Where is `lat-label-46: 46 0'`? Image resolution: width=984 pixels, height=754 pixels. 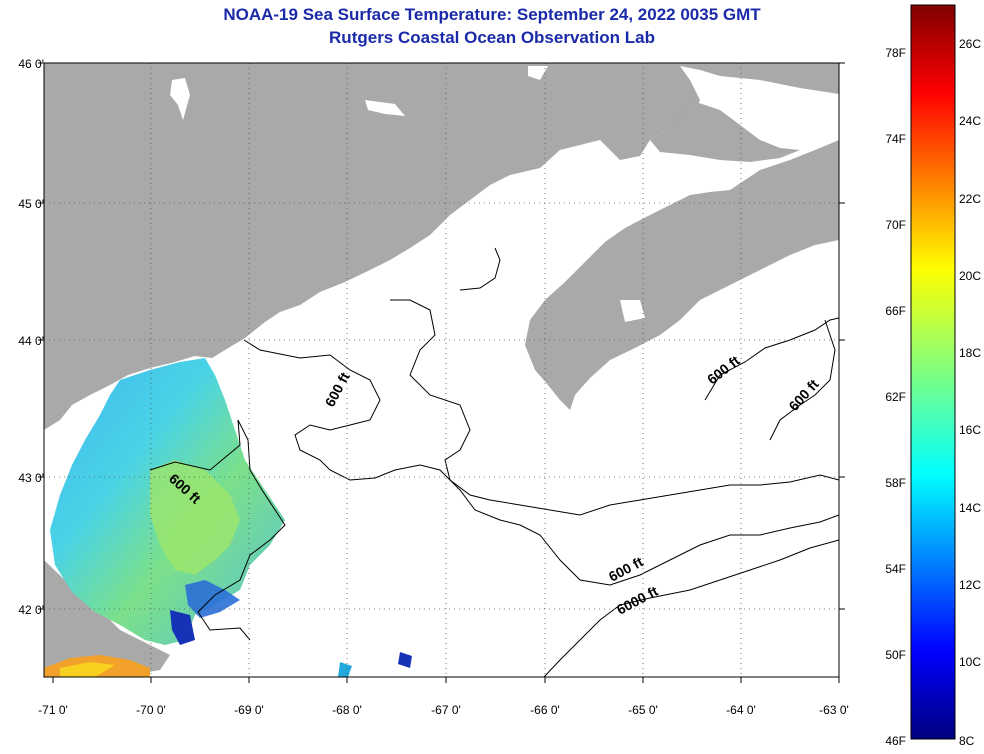
lat-label-46: 46 0' is located at coordinates (31, 64).